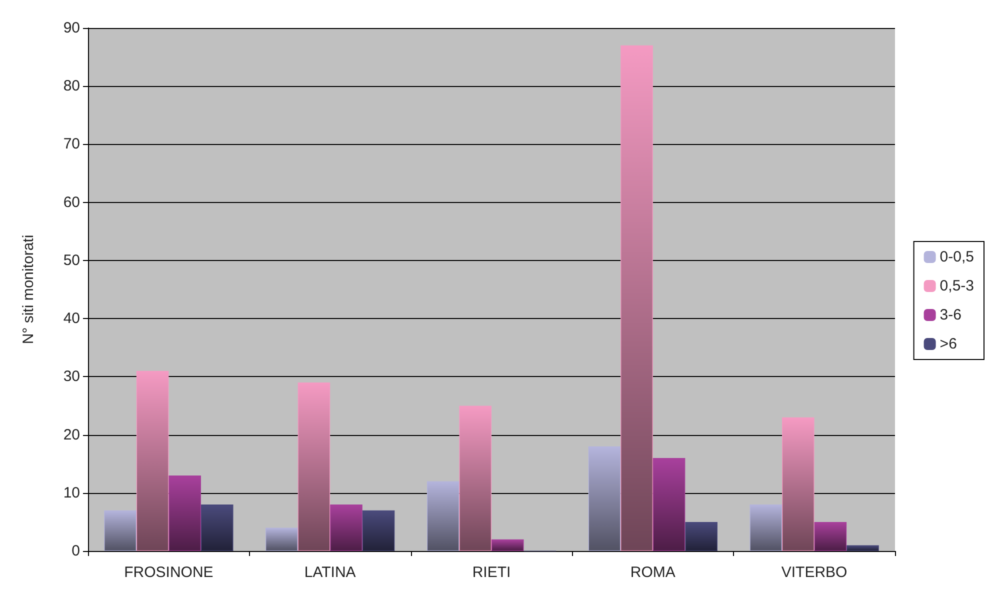  I want to click on y-tick-label: 10, so click(71, 493).